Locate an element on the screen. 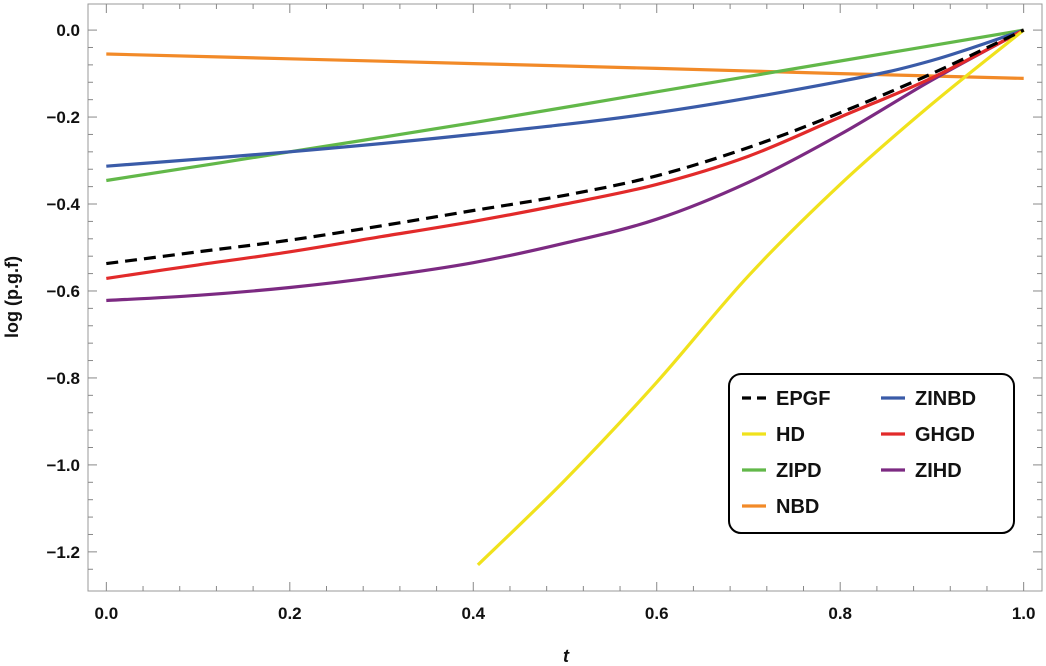 The width and height of the screenshot is (1046, 666). x-tick-label: 1.0 is located at coordinates (1024, 613).